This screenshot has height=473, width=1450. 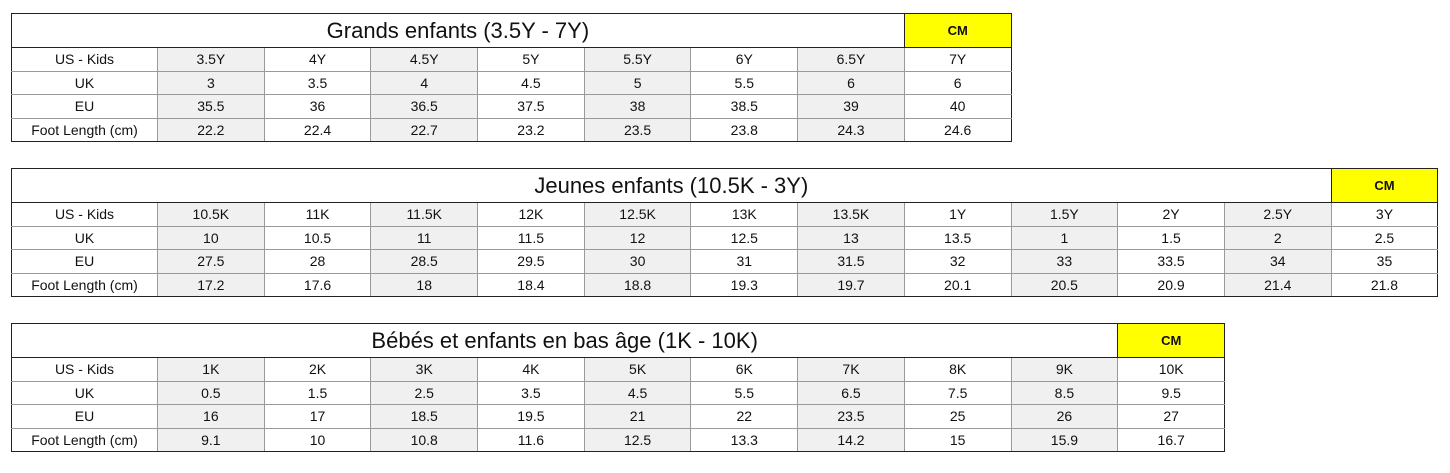 I want to click on size-cell: 21.4, so click(x=1277, y=284).